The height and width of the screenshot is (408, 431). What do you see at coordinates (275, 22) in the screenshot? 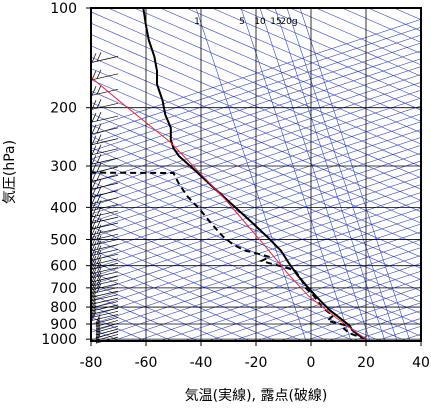
I see `mixing-ratio-label: 15` at bounding box center [275, 22].